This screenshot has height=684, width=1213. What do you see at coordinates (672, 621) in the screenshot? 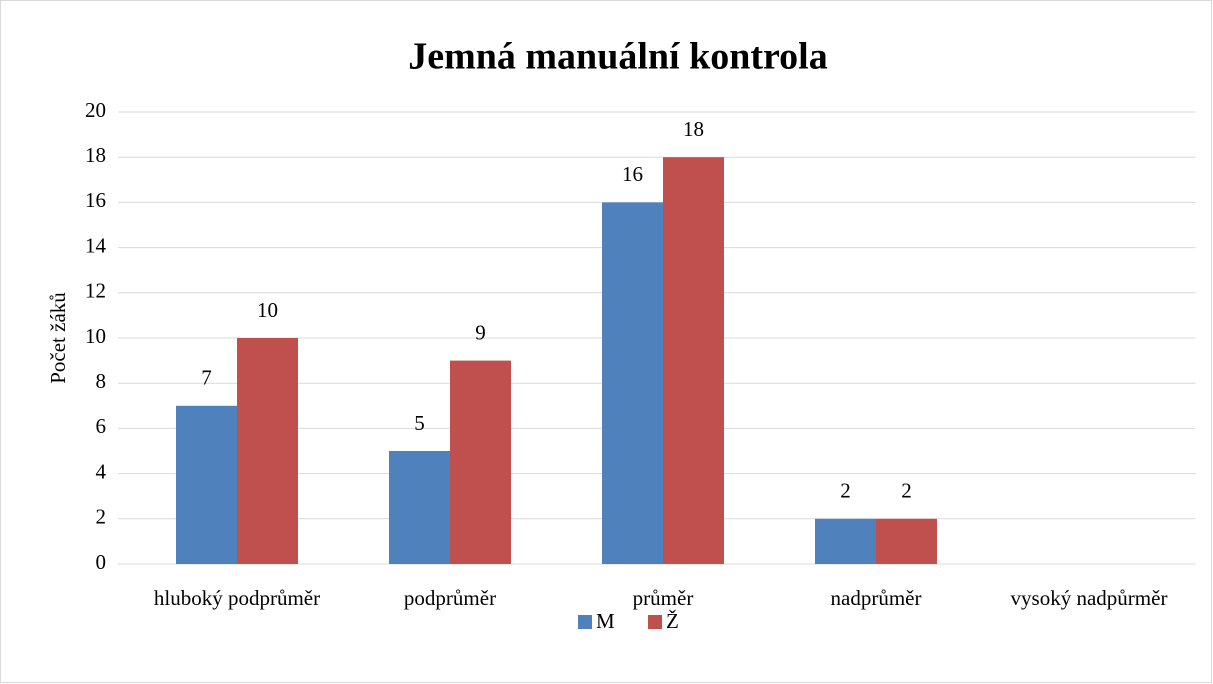
I see `legend-label: Ž` at bounding box center [672, 621].